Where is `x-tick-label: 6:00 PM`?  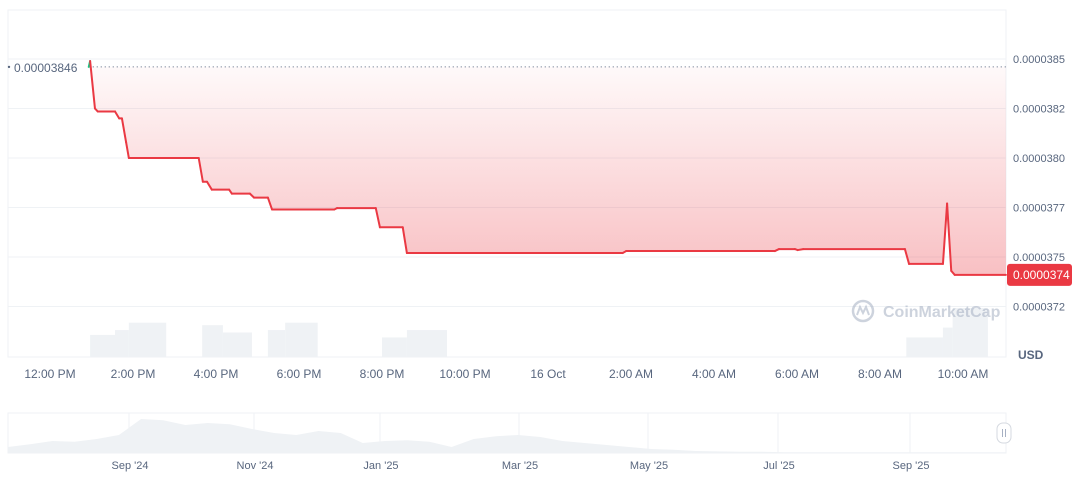 x-tick-label: 6:00 PM is located at coordinates (299, 374).